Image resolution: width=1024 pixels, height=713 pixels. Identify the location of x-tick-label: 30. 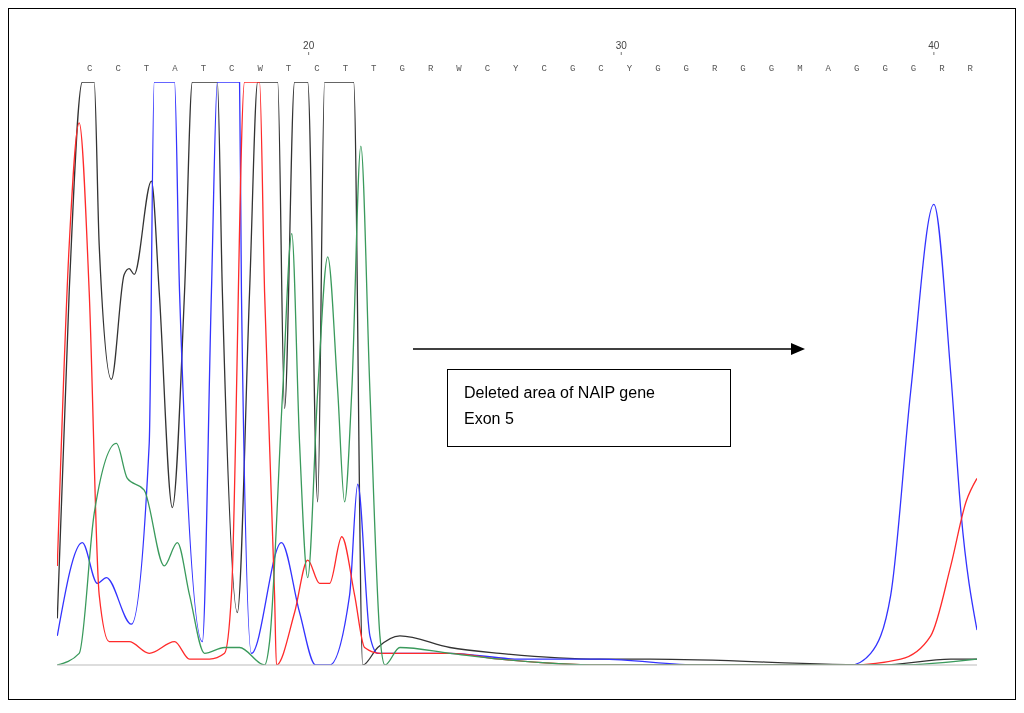
(621, 45).